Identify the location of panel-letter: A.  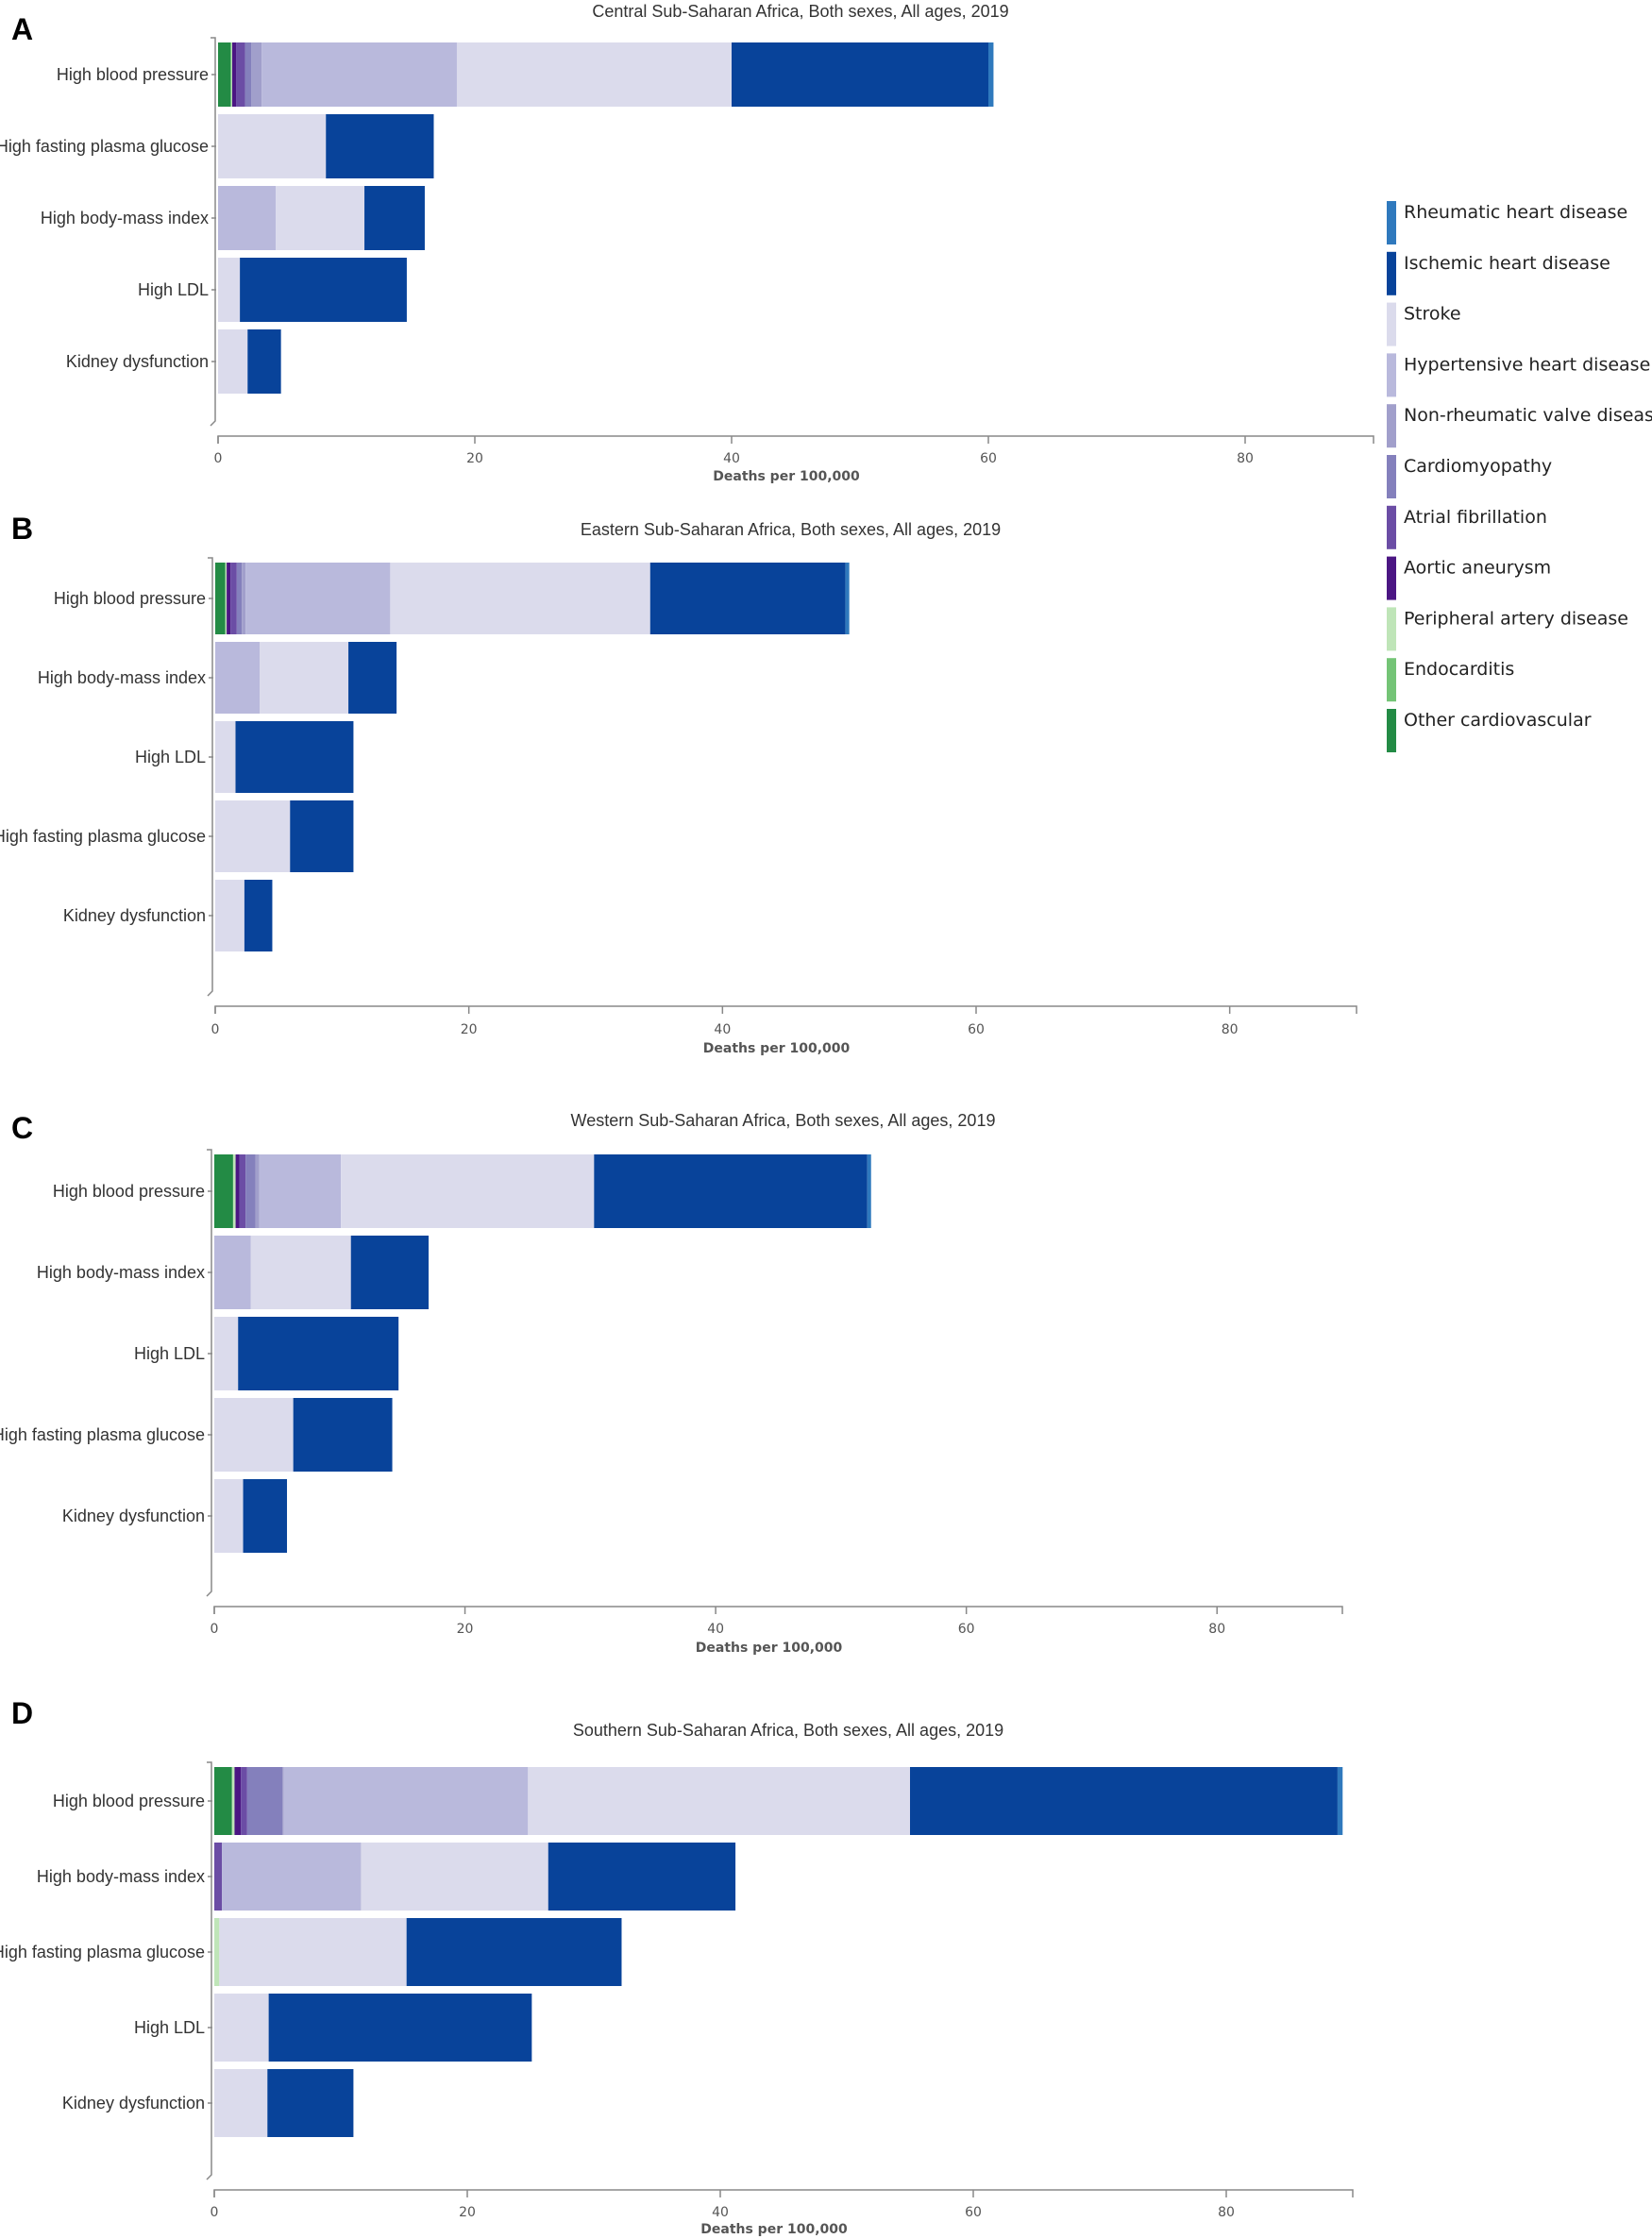
(22, 29).